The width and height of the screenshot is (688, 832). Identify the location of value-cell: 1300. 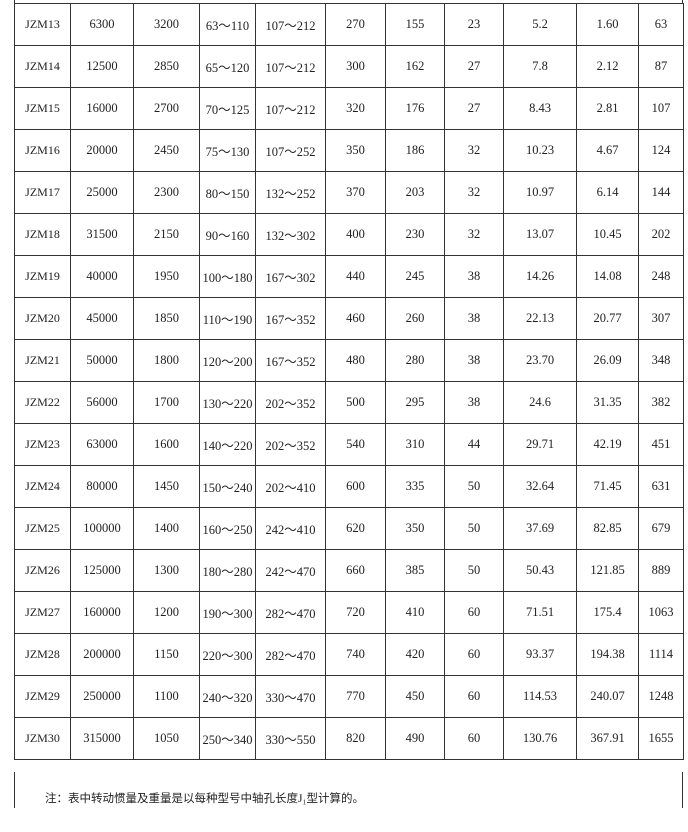
(166, 570).